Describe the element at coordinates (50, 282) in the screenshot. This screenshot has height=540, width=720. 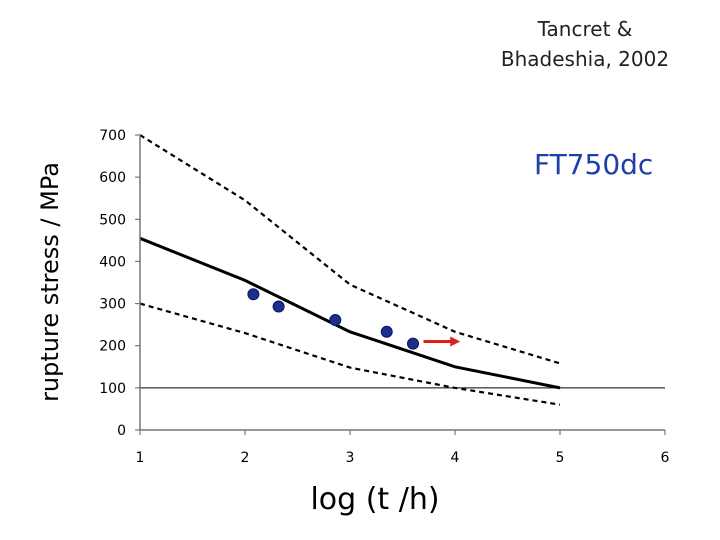
I see `y-axis-label: rupture stress / MPa` at that location.